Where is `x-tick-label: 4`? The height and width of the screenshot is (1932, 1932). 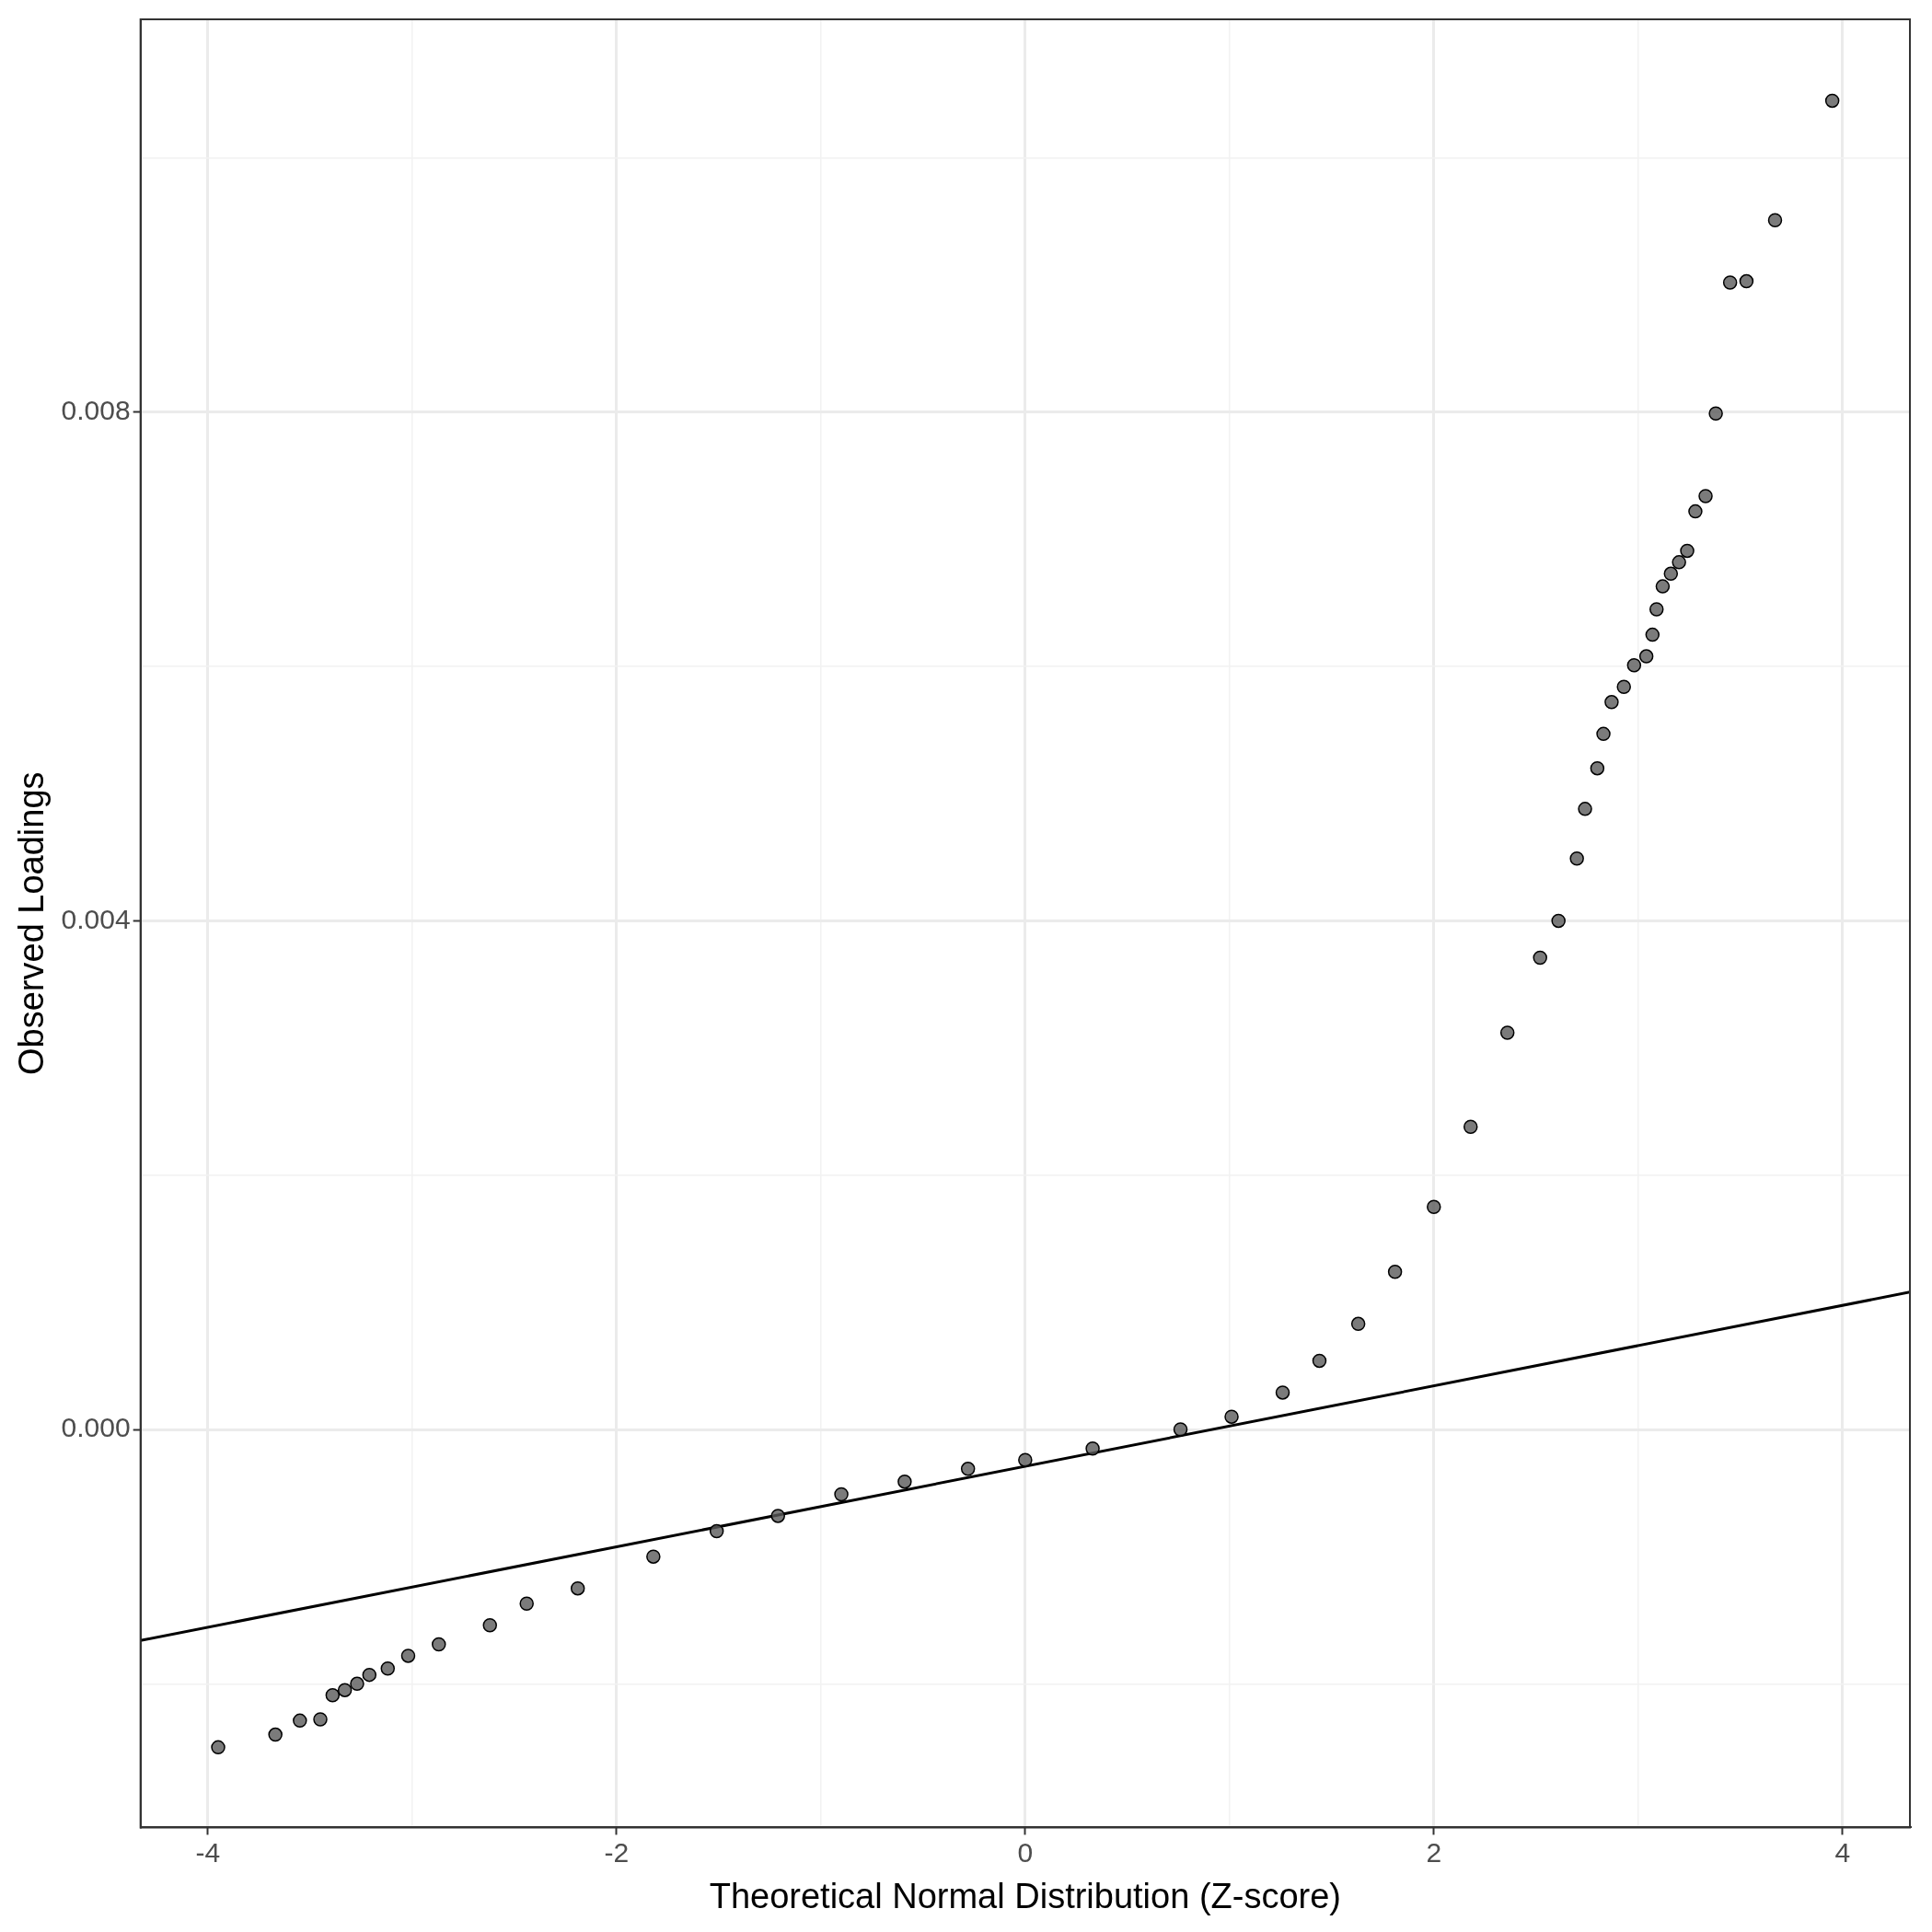 x-tick-label: 4 is located at coordinates (1843, 1852).